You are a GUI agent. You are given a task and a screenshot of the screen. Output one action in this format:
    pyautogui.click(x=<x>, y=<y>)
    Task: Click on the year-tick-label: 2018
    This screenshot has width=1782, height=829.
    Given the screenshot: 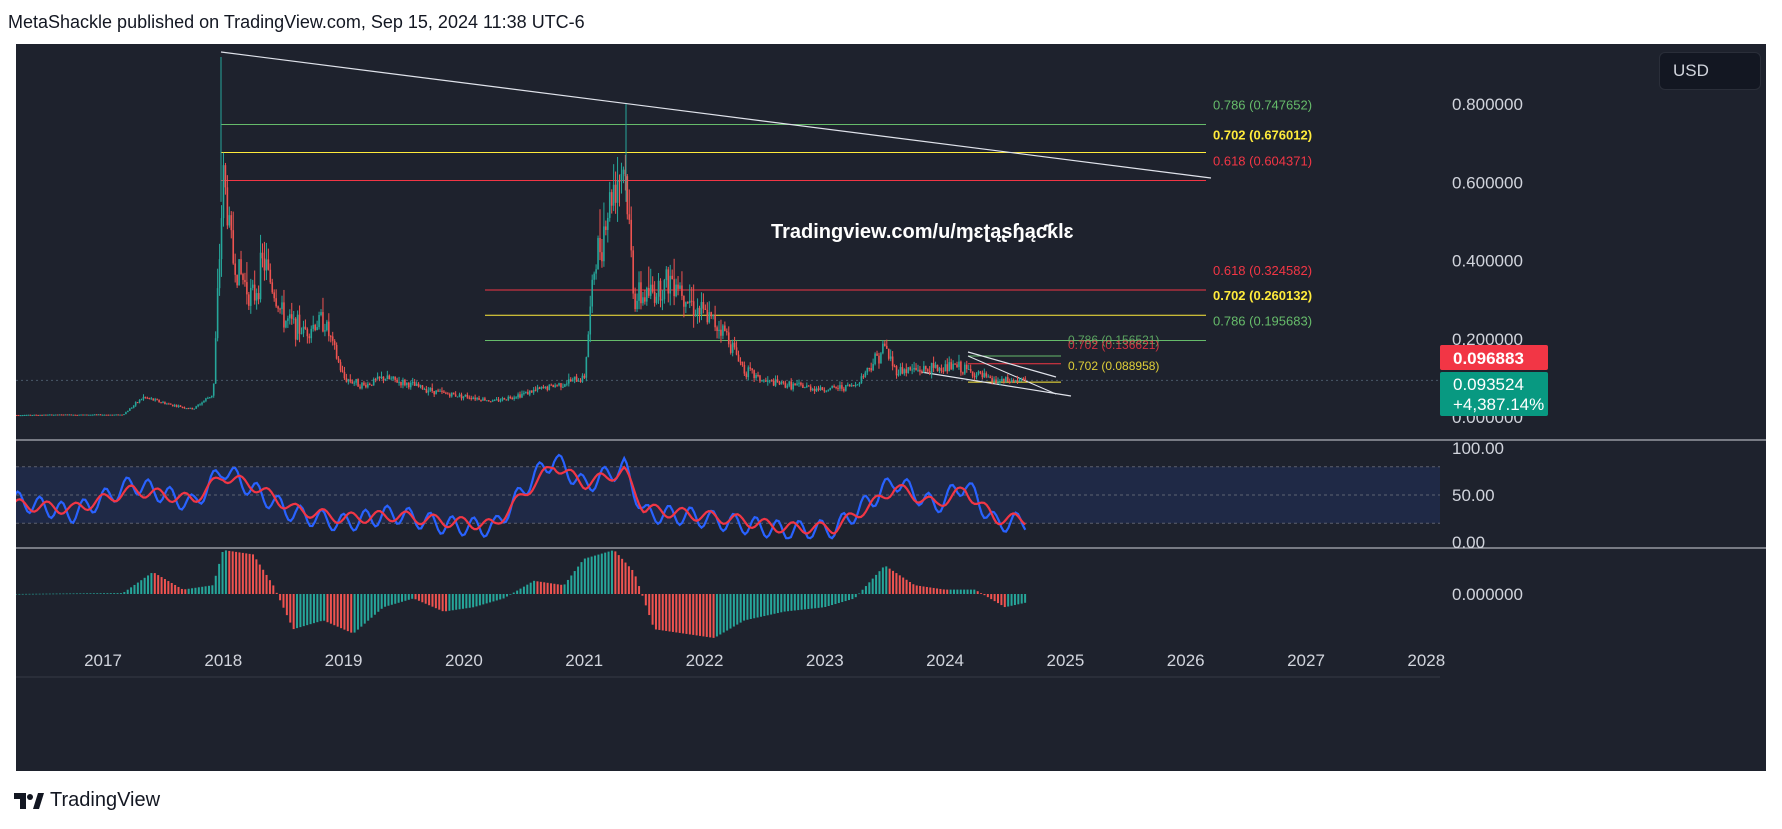 What is the action you would take?
    pyautogui.click(x=223, y=660)
    